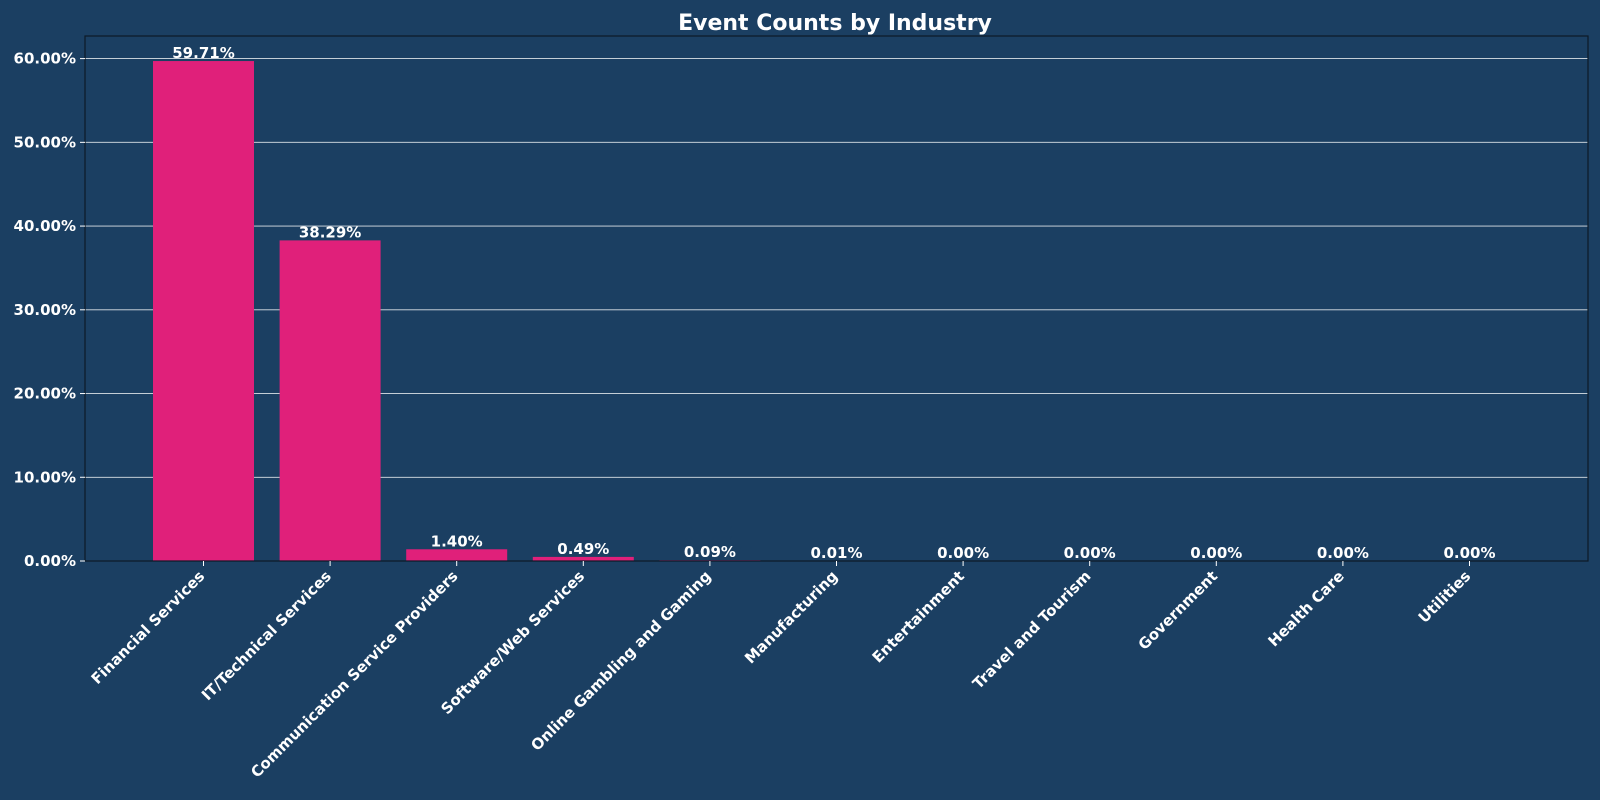 Image resolution: width=1600 pixels, height=800 pixels. I want to click on y-tick-label: 30.00%, so click(45, 310).